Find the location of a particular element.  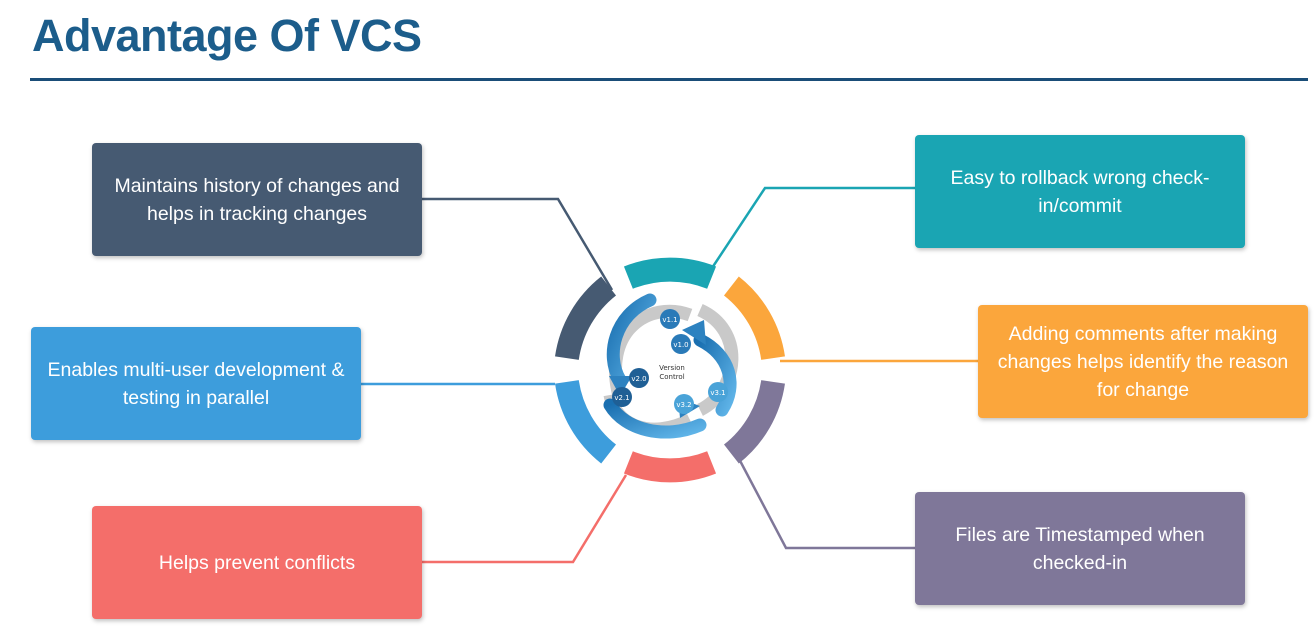

version-node-1-label: v1.1 is located at coordinates (669, 320).